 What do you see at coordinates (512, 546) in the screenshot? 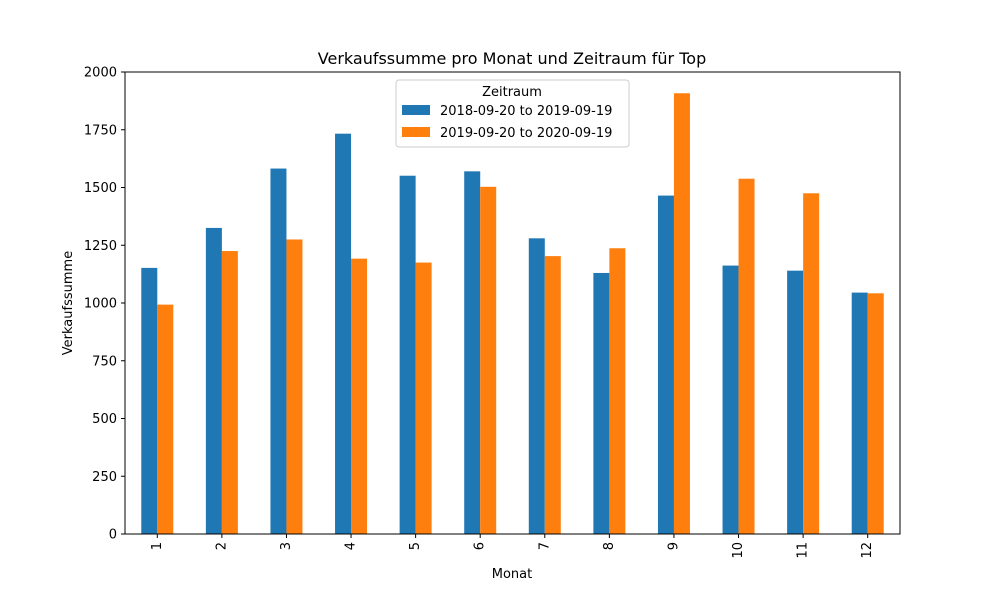
I see `x-axis: 1 2 3 4 5 6 7 8 9 10 11 12` at bounding box center [512, 546].